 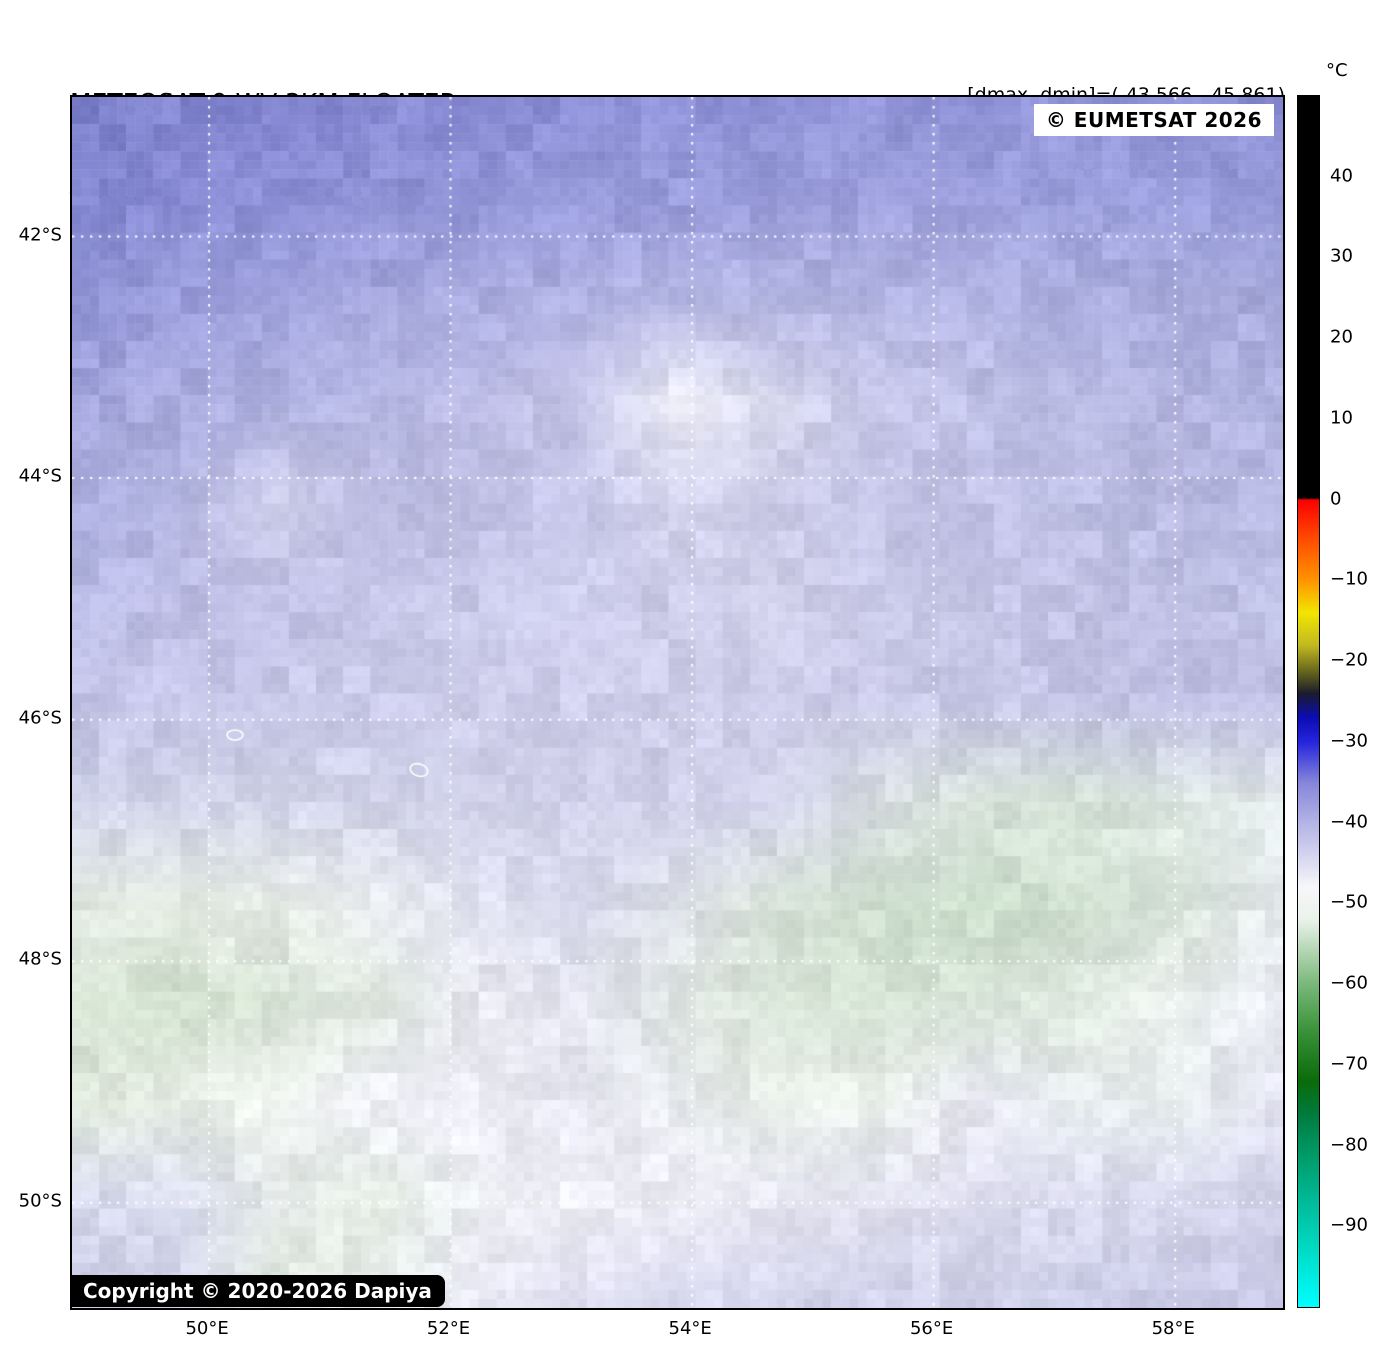 What do you see at coordinates (1336, 499) in the screenshot?
I see `colorbar-tick-label: 0` at bounding box center [1336, 499].